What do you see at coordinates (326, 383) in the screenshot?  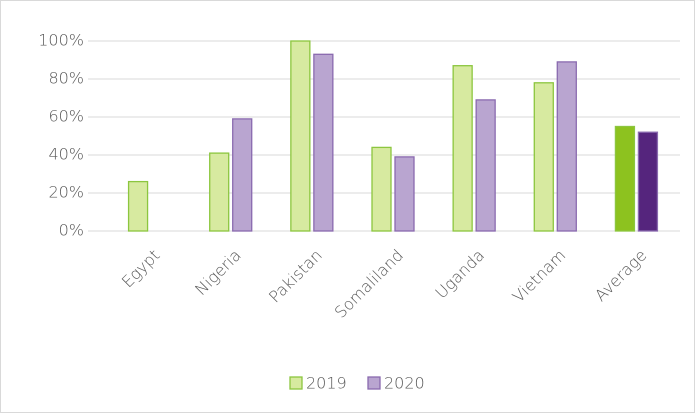 I see `legend-label: 2019` at bounding box center [326, 383].